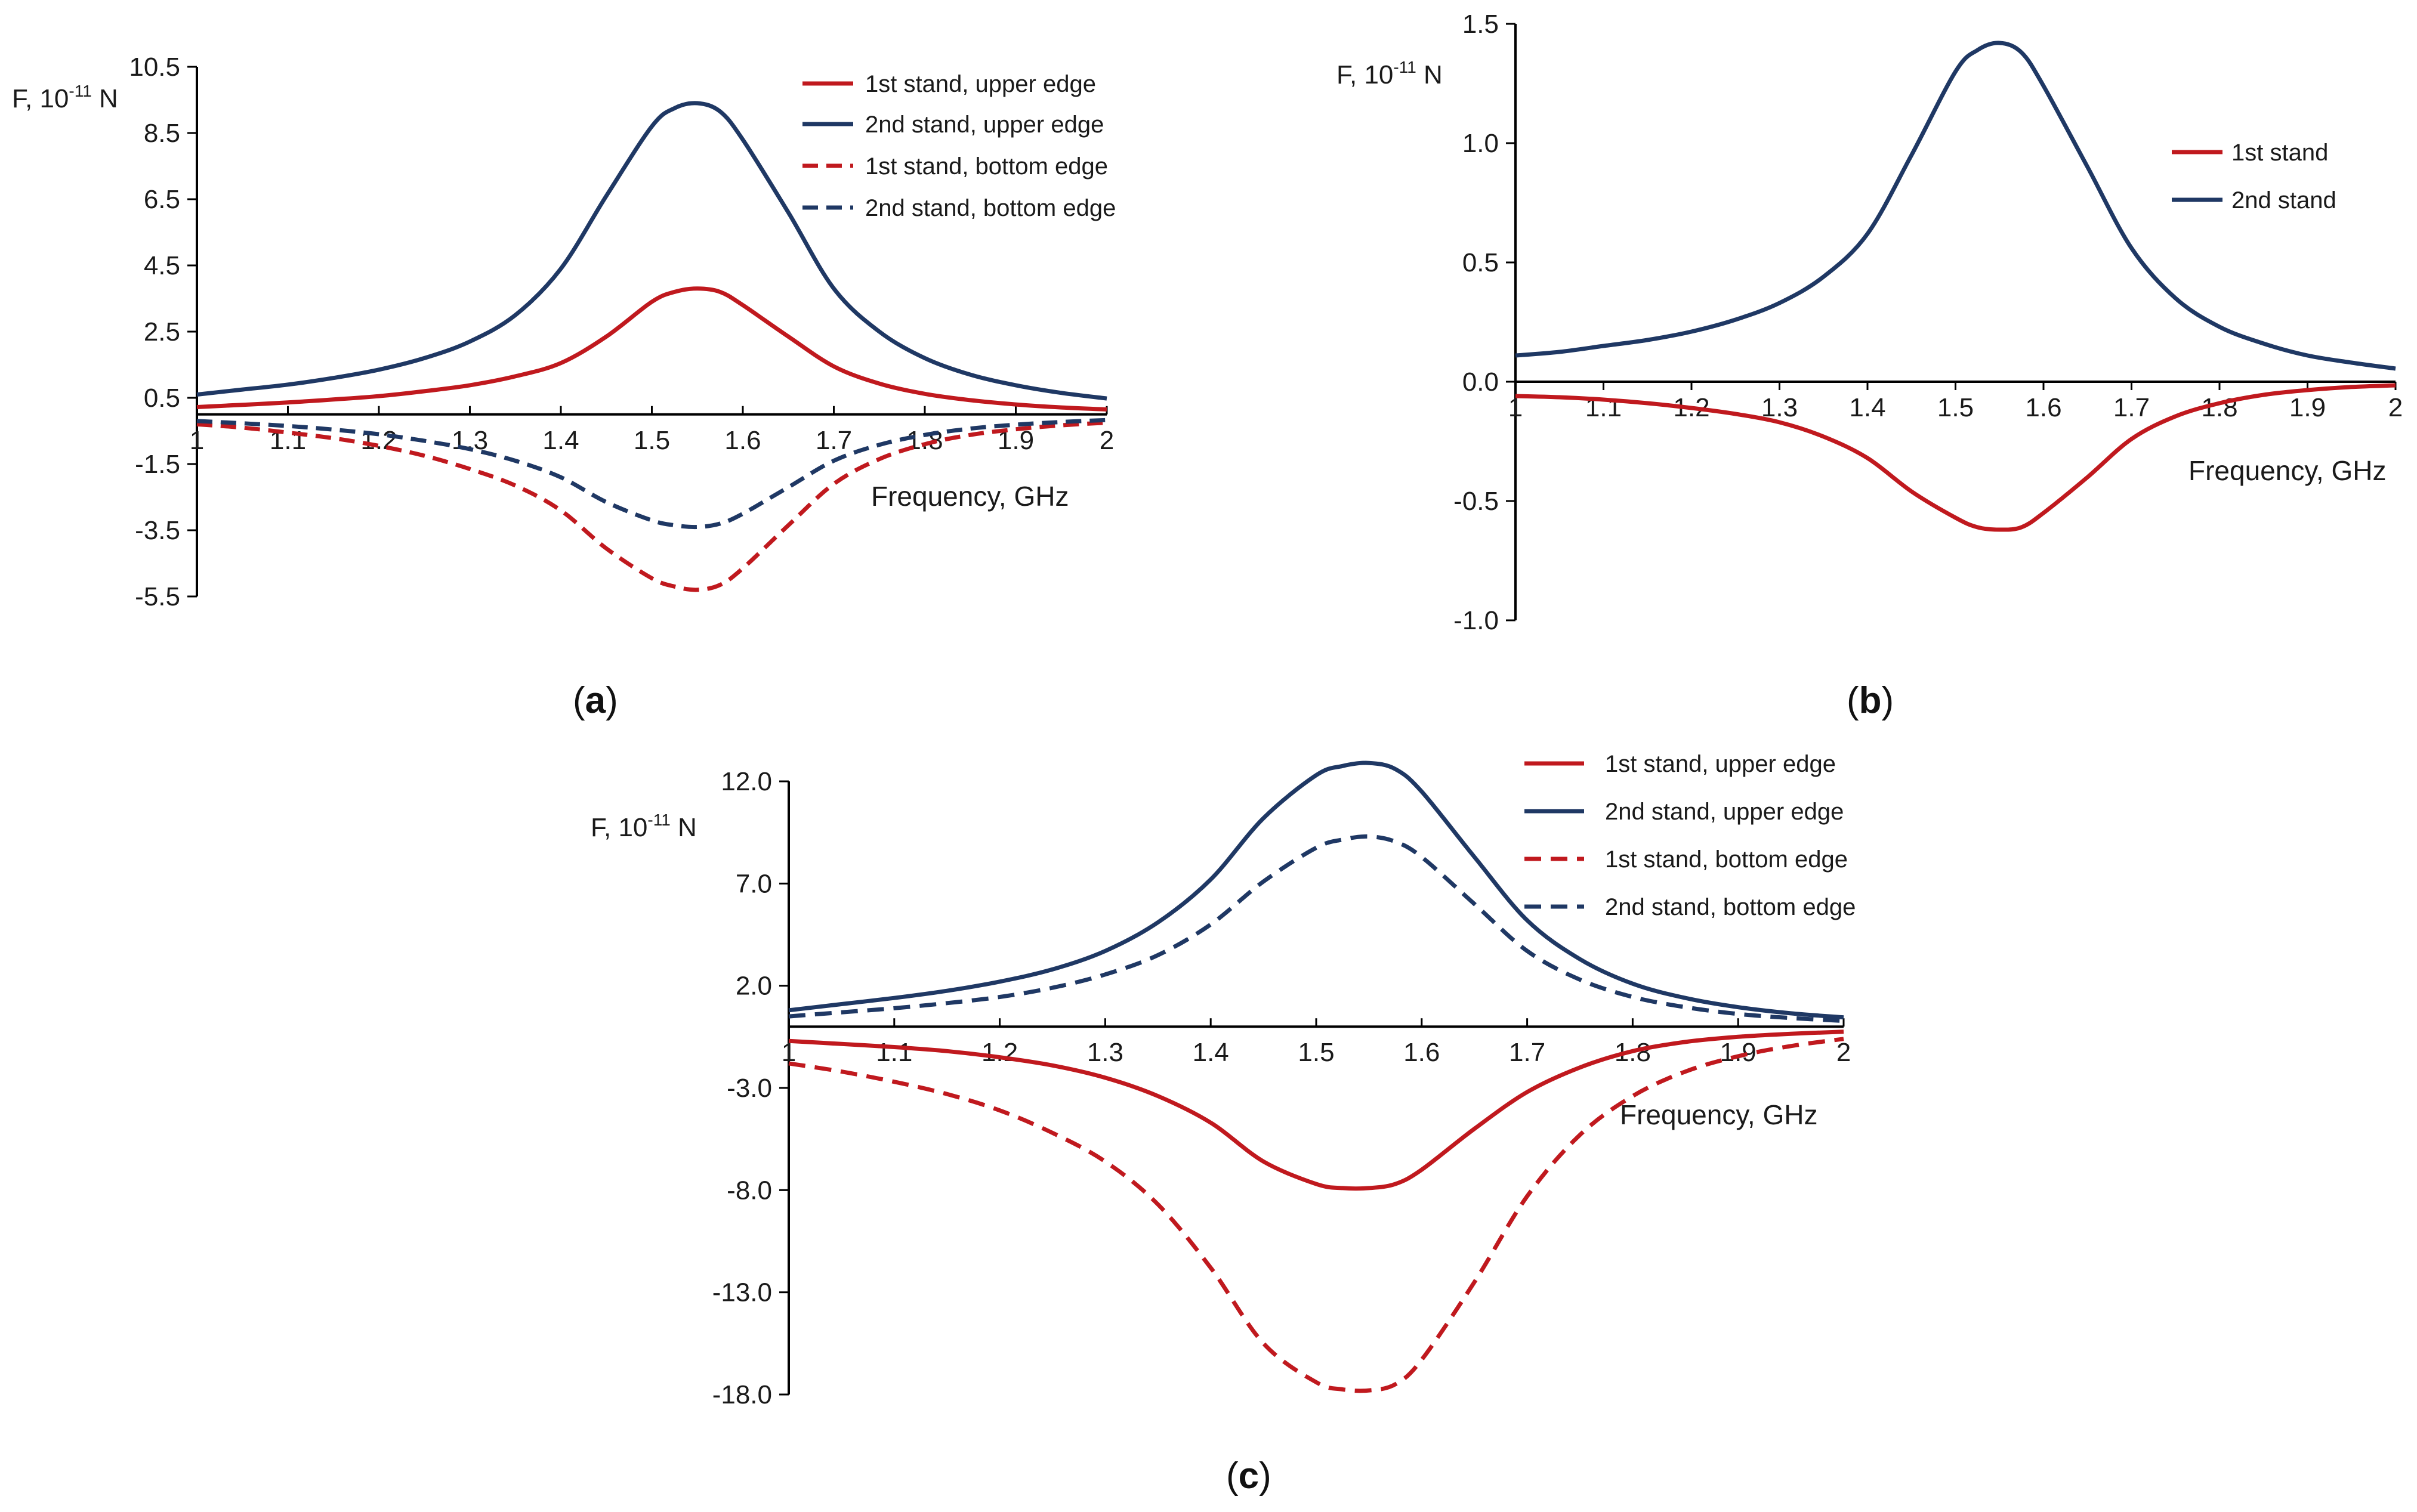  I want to click on panel-a-xlabel: Frequency, GHz, so click(970, 496).